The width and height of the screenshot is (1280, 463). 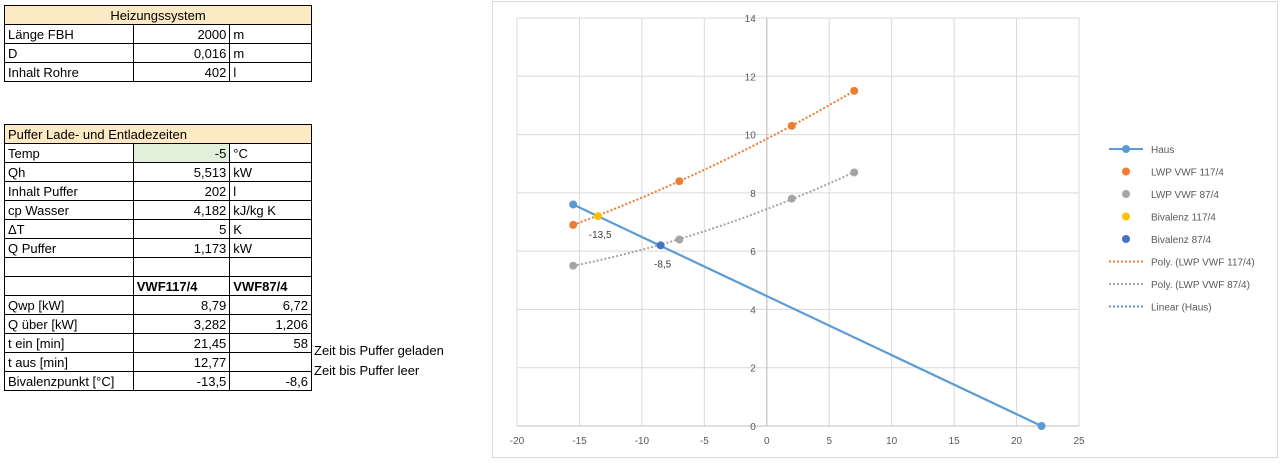 What do you see at coordinates (69, 191) in the screenshot?
I see `cell-label: Inhalt Puffer` at bounding box center [69, 191].